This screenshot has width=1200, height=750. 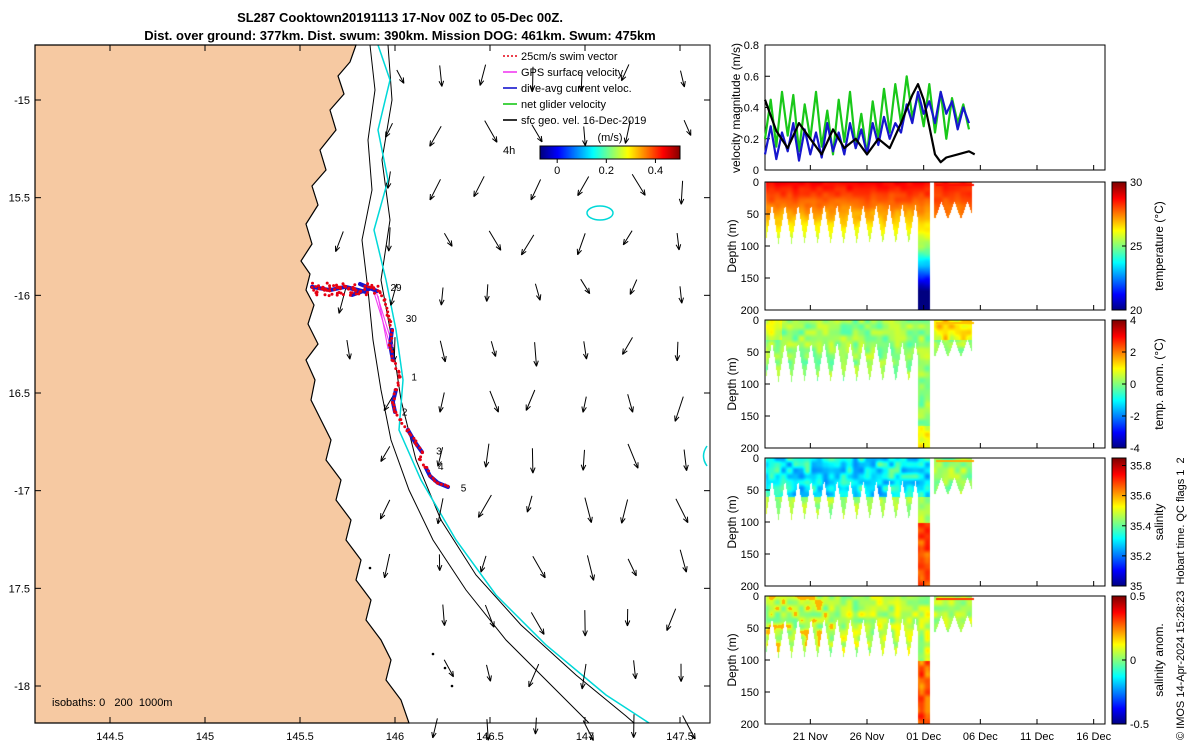 I want to click on colorbar-border-salinity, so click(x=1119, y=522).